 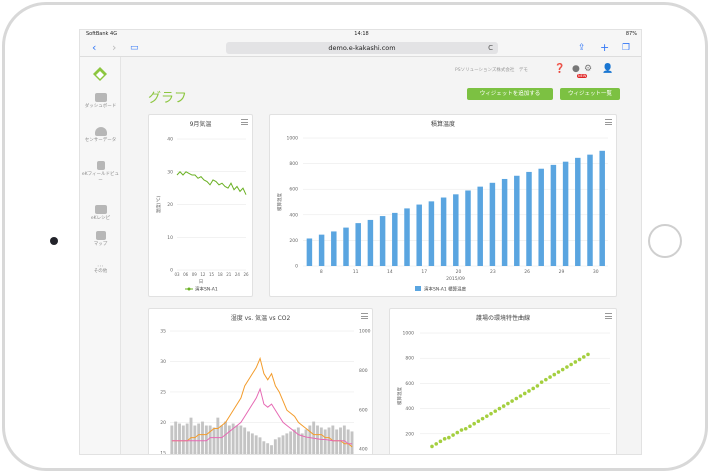 What do you see at coordinates (100, 106) in the screenshot?
I see `sidebar-item-label: ダッシュボード` at bounding box center [100, 106].